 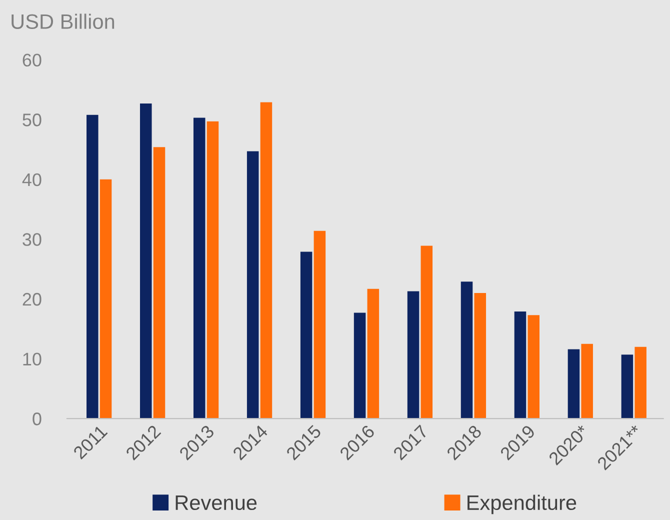 I want to click on y-tick-label: 50, so click(x=32, y=120).